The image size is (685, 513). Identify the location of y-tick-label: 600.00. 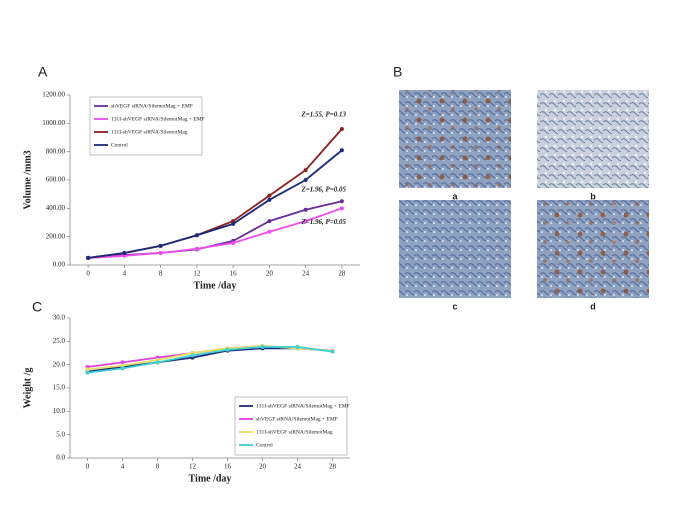
(56, 180).